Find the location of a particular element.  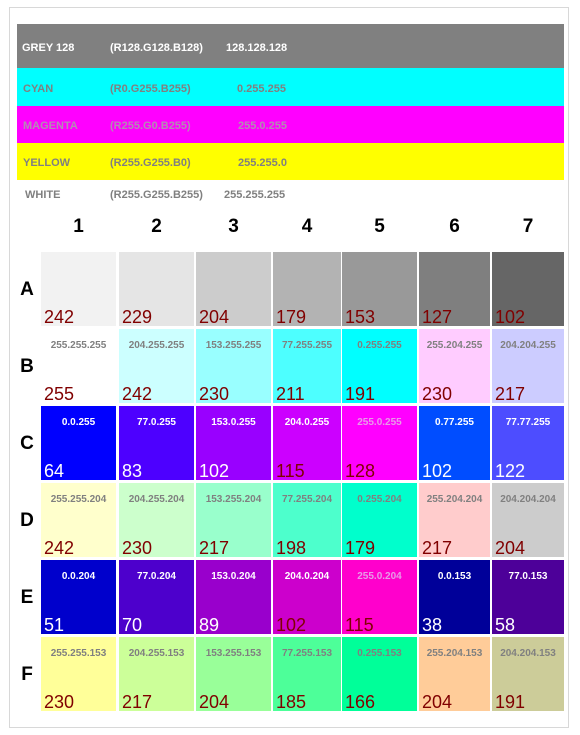

swatch-c7: 77.77.255 122 is located at coordinates (528, 443).